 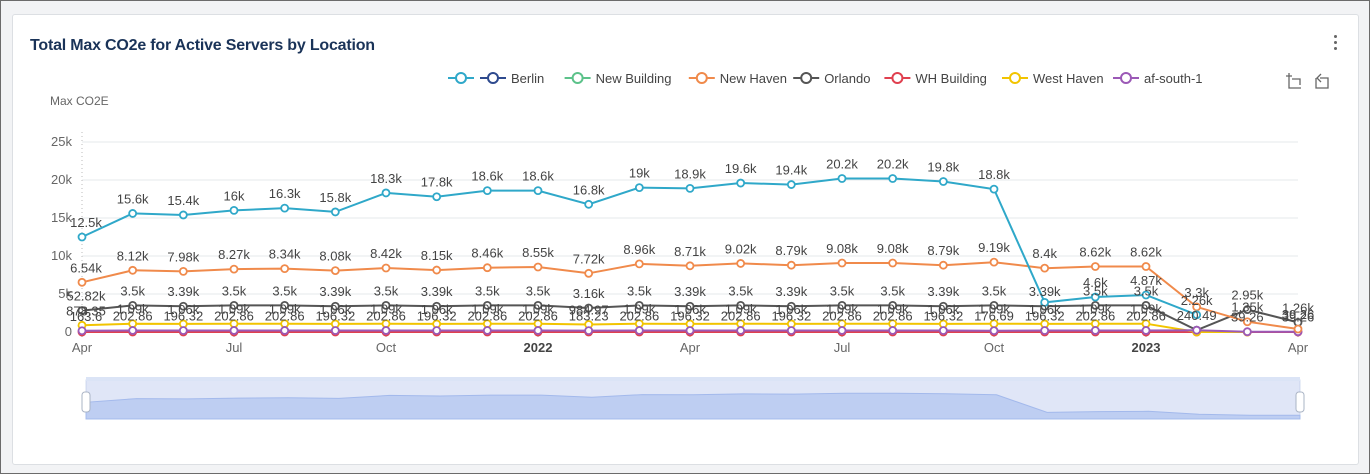 What do you see at coordinates (461, 78) in the screenshot?
I see `legend-item` at bounding box center [461, 78].